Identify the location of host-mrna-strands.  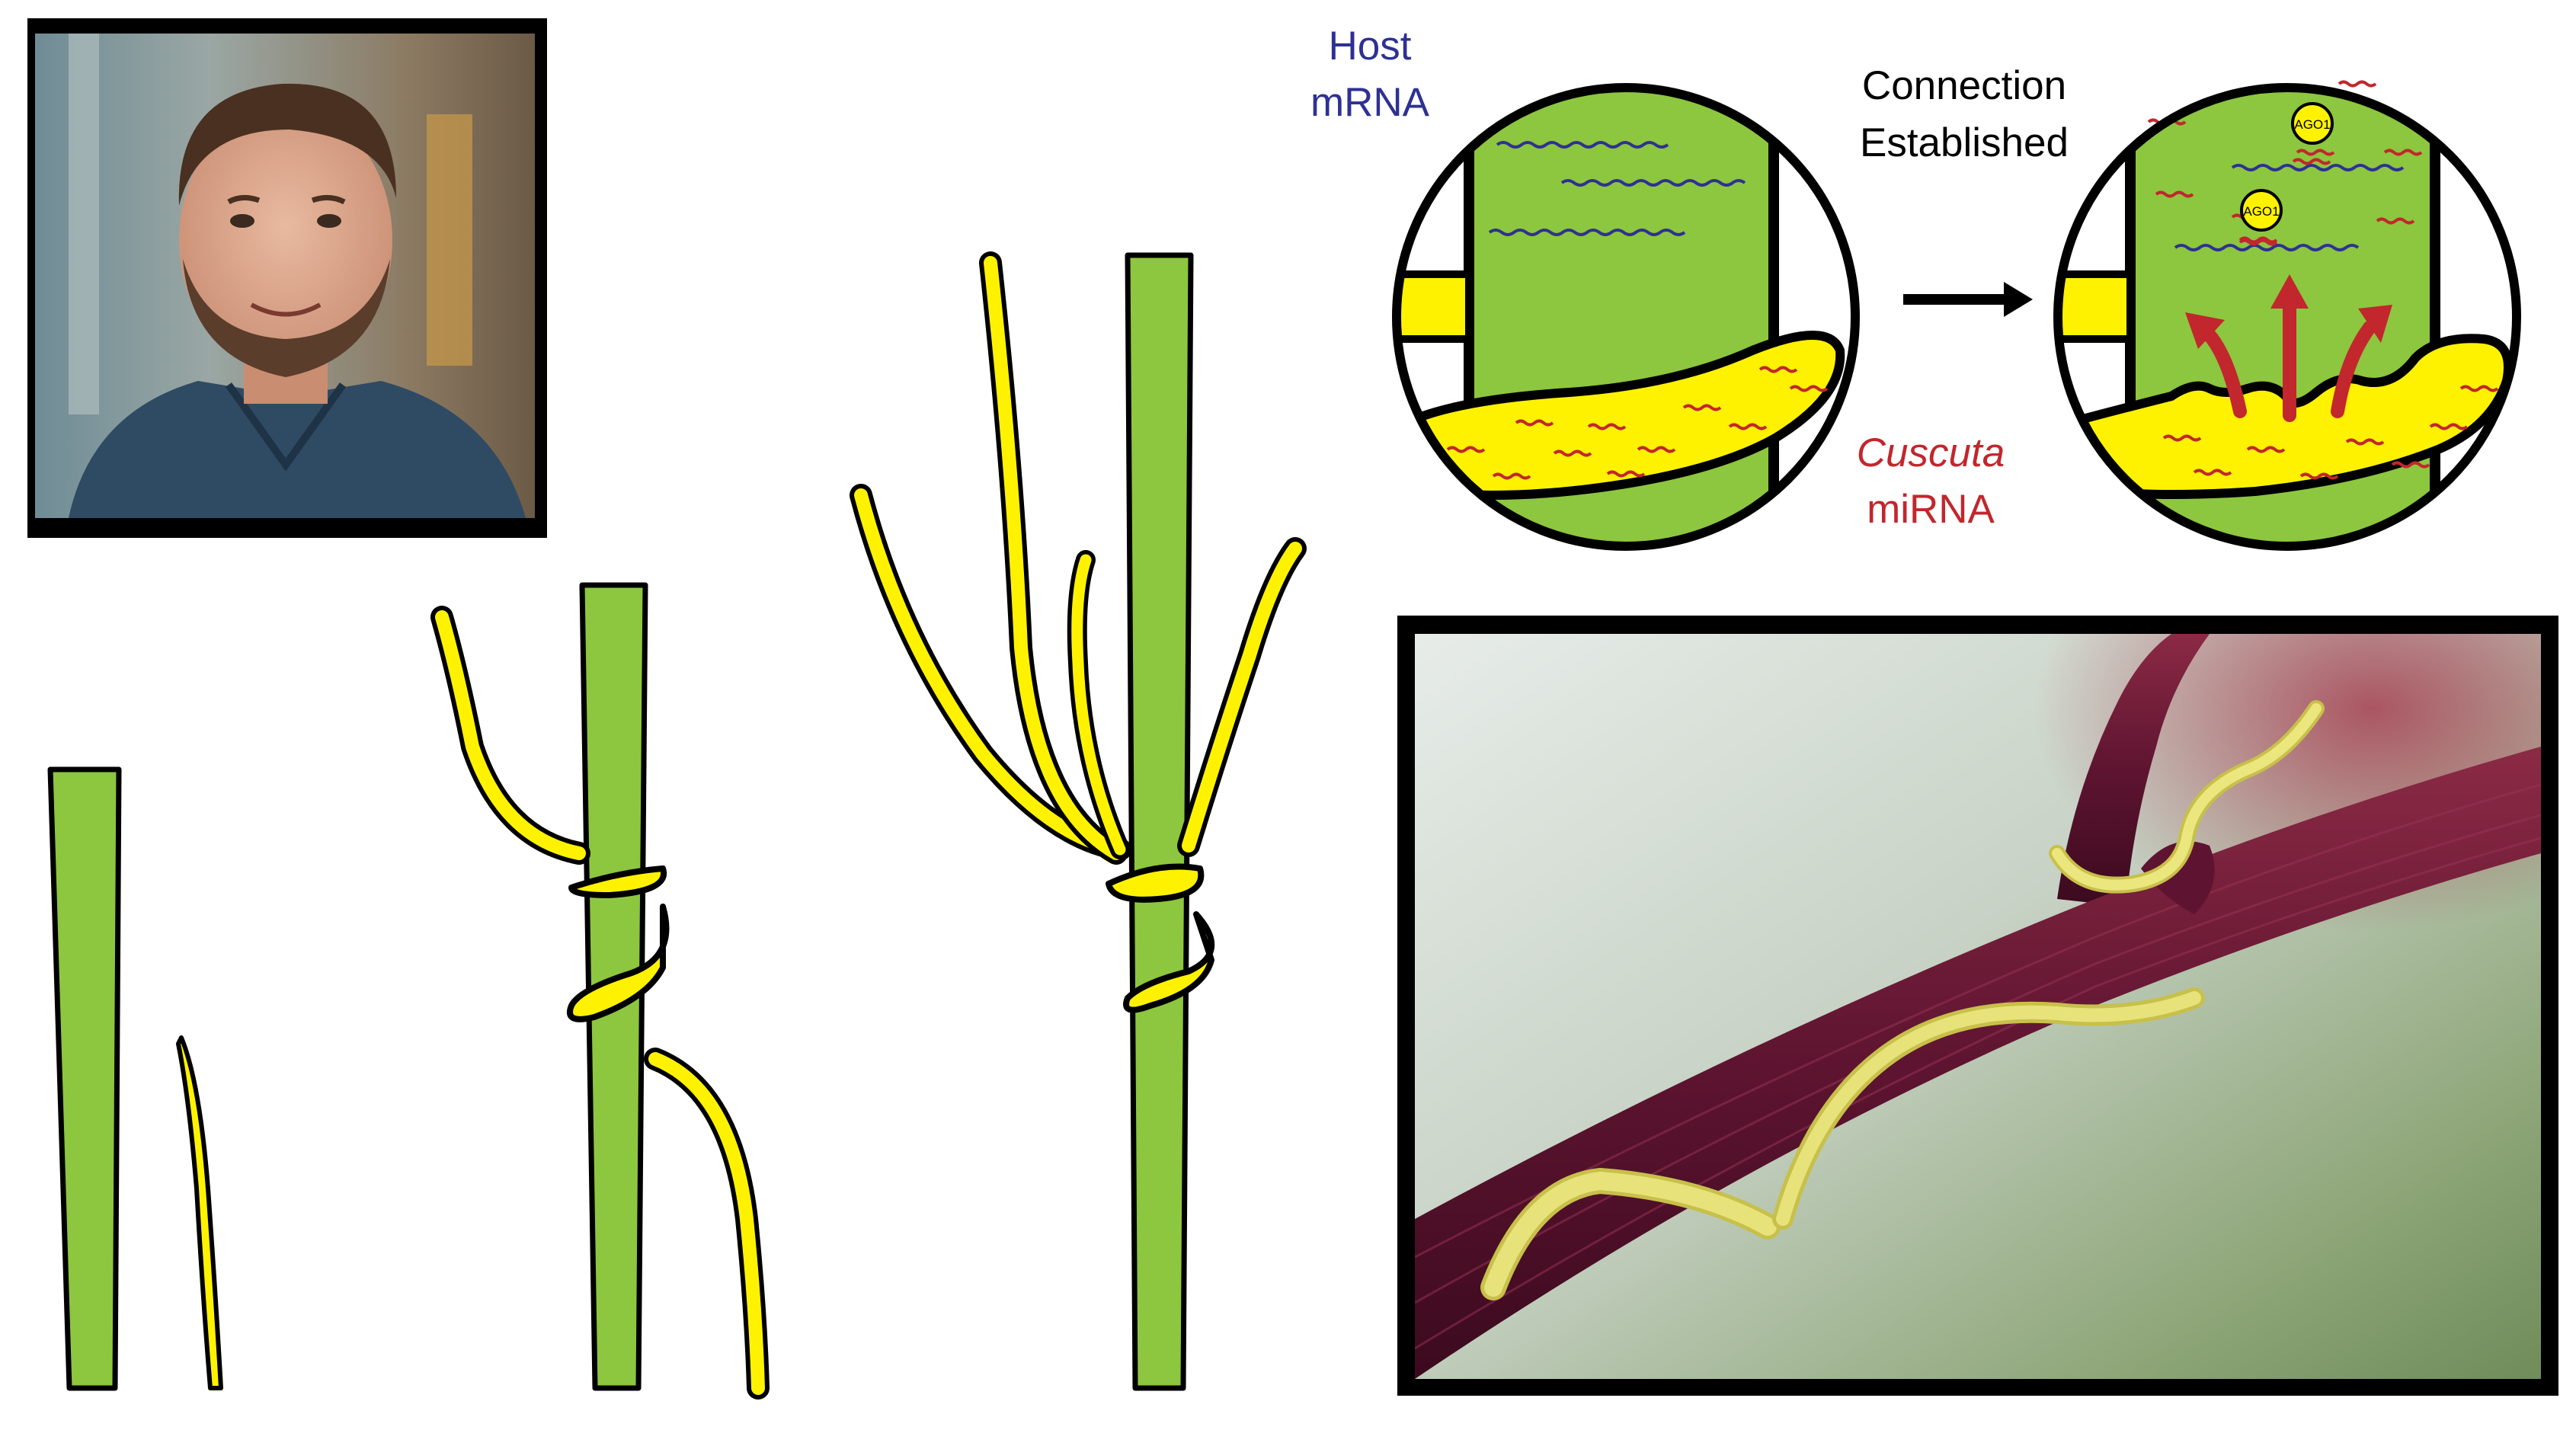
(1617, 188).